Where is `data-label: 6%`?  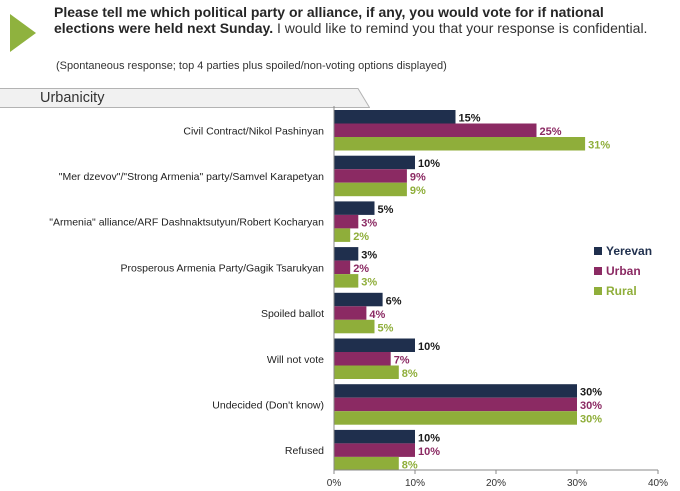 data-label: 6% is located at coordinates (394, 301).